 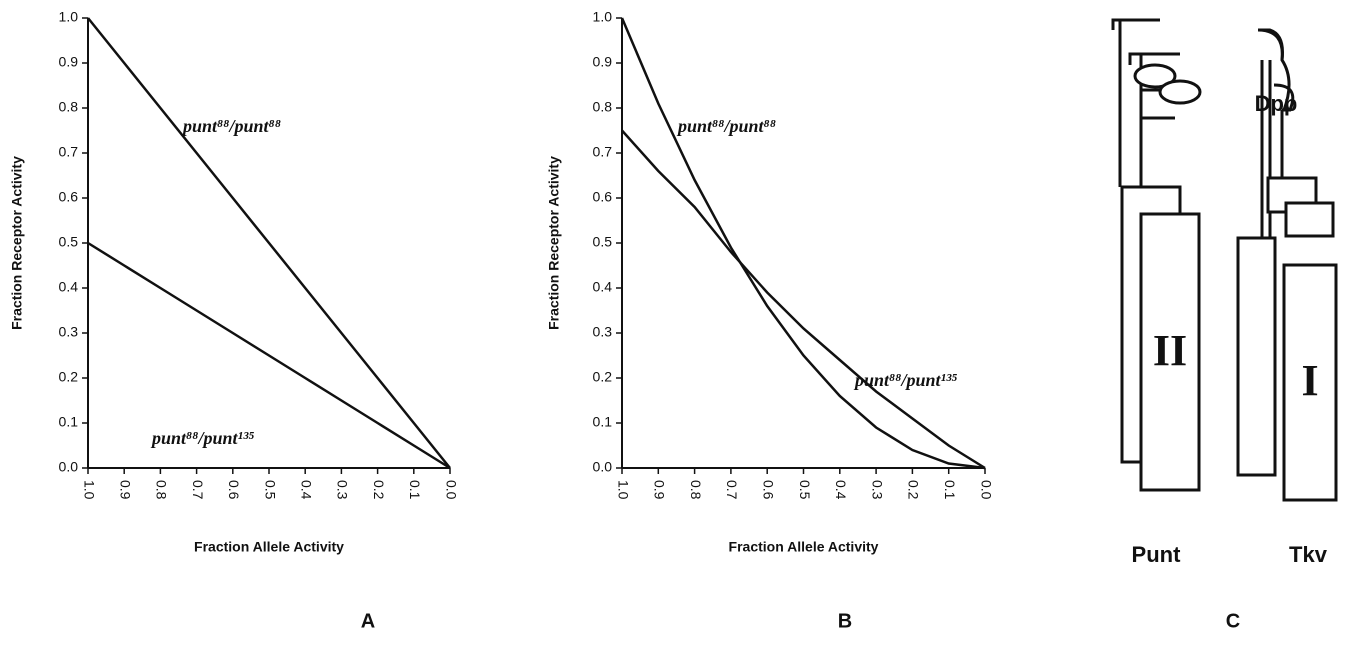 I want to click on receptor-diagram, so click(x=1224, y=260).